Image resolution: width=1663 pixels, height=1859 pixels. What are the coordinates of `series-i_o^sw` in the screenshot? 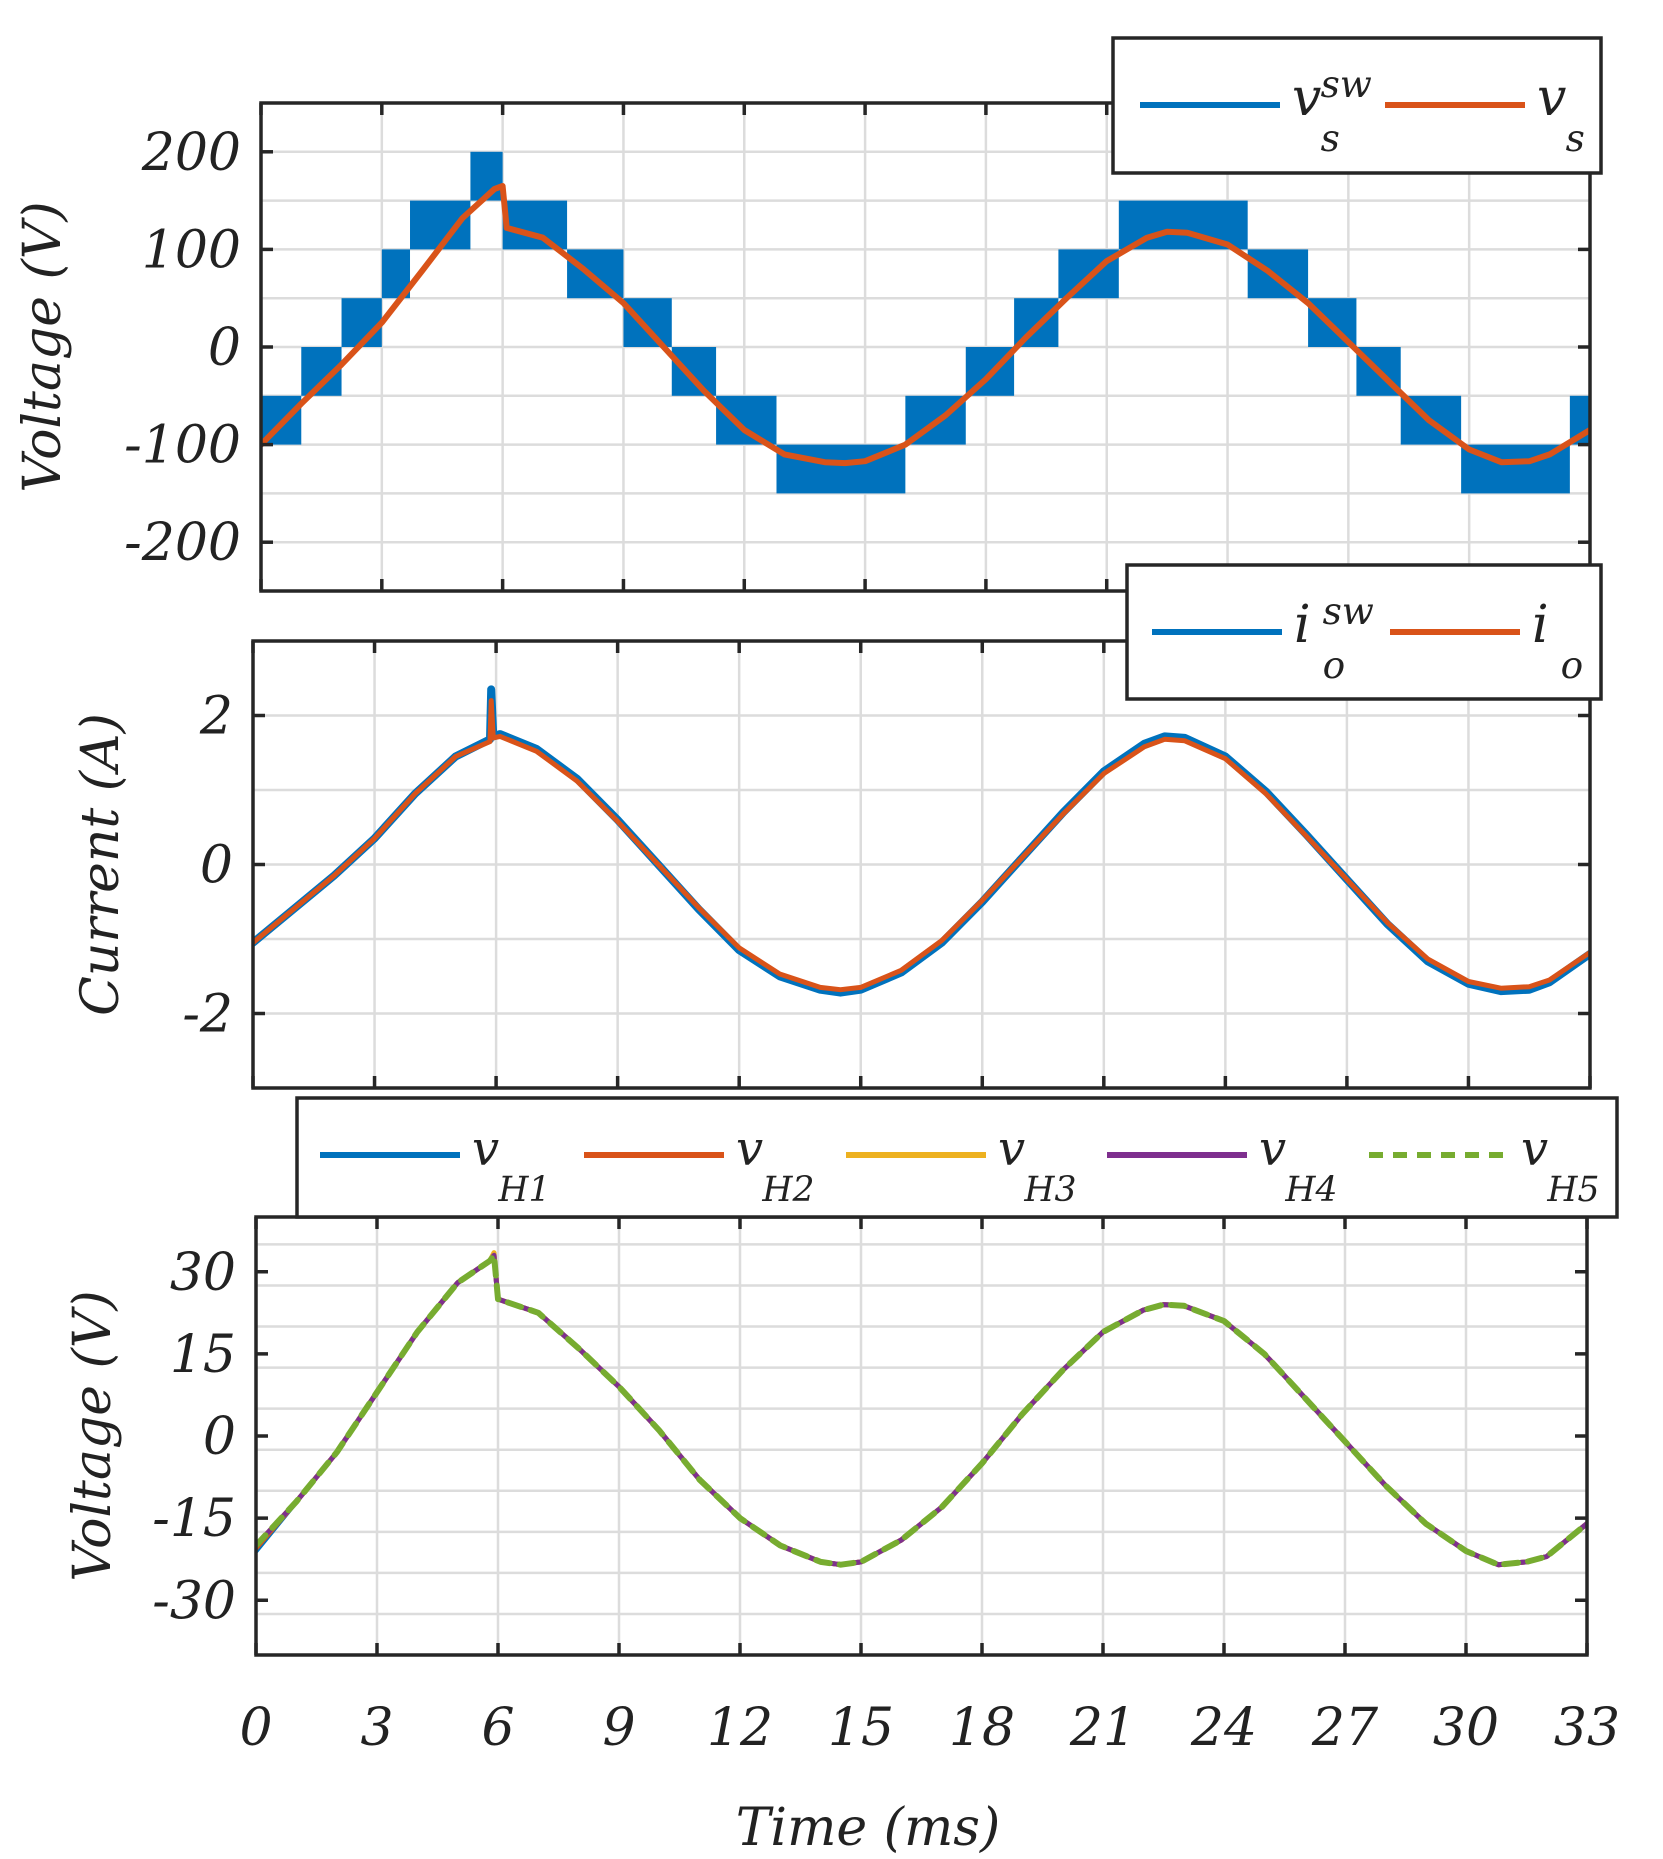 It's located at (921, 841).